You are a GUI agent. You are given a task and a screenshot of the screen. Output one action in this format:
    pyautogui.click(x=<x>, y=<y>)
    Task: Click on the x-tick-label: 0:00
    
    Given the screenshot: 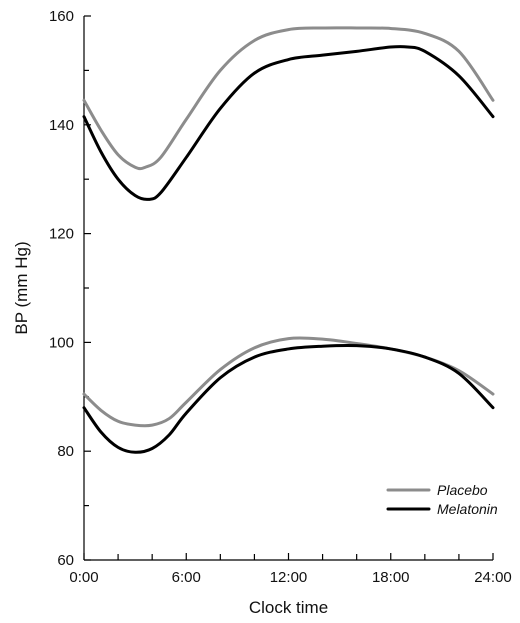 What is the action you would take?
    pyautogui.click(x=83, y=577)
    